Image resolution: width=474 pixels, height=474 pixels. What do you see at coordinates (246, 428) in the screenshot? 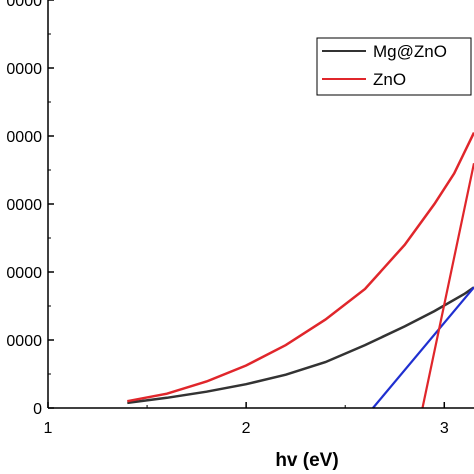
I see `x-tick-label-1: 2` at bounding box center [246, 428].